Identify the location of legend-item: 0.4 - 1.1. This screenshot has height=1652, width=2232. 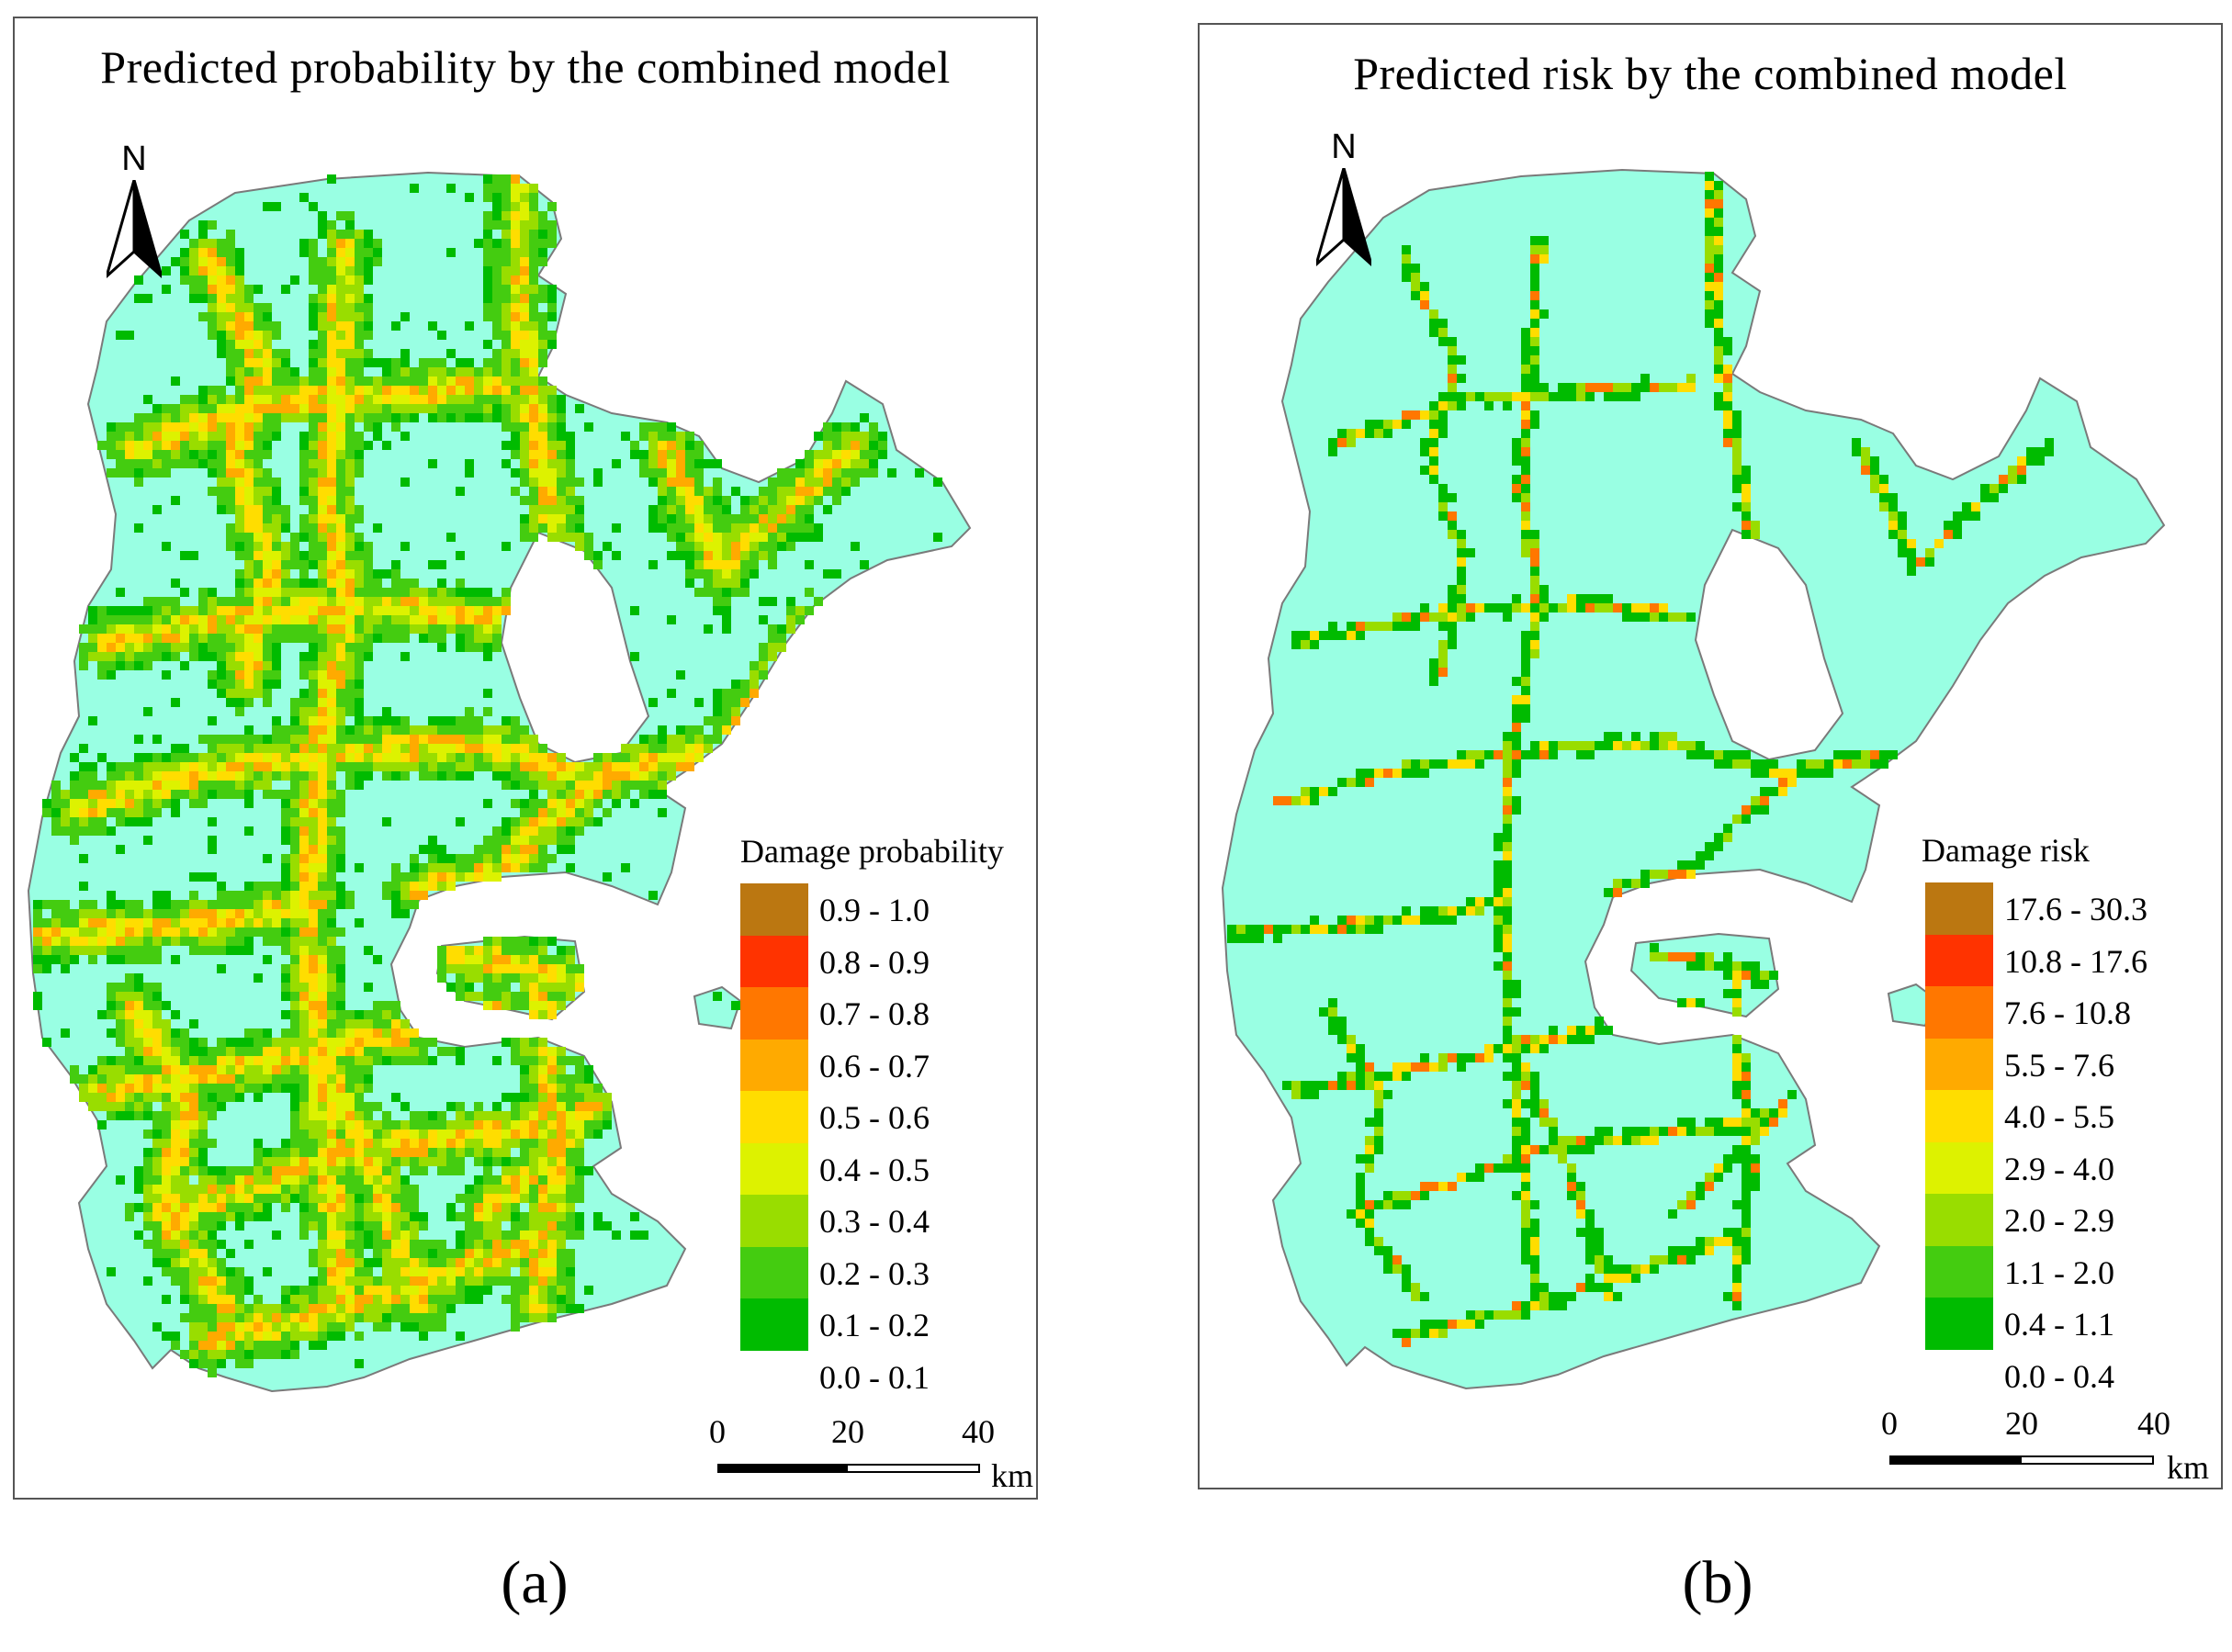
(2072, 1324).